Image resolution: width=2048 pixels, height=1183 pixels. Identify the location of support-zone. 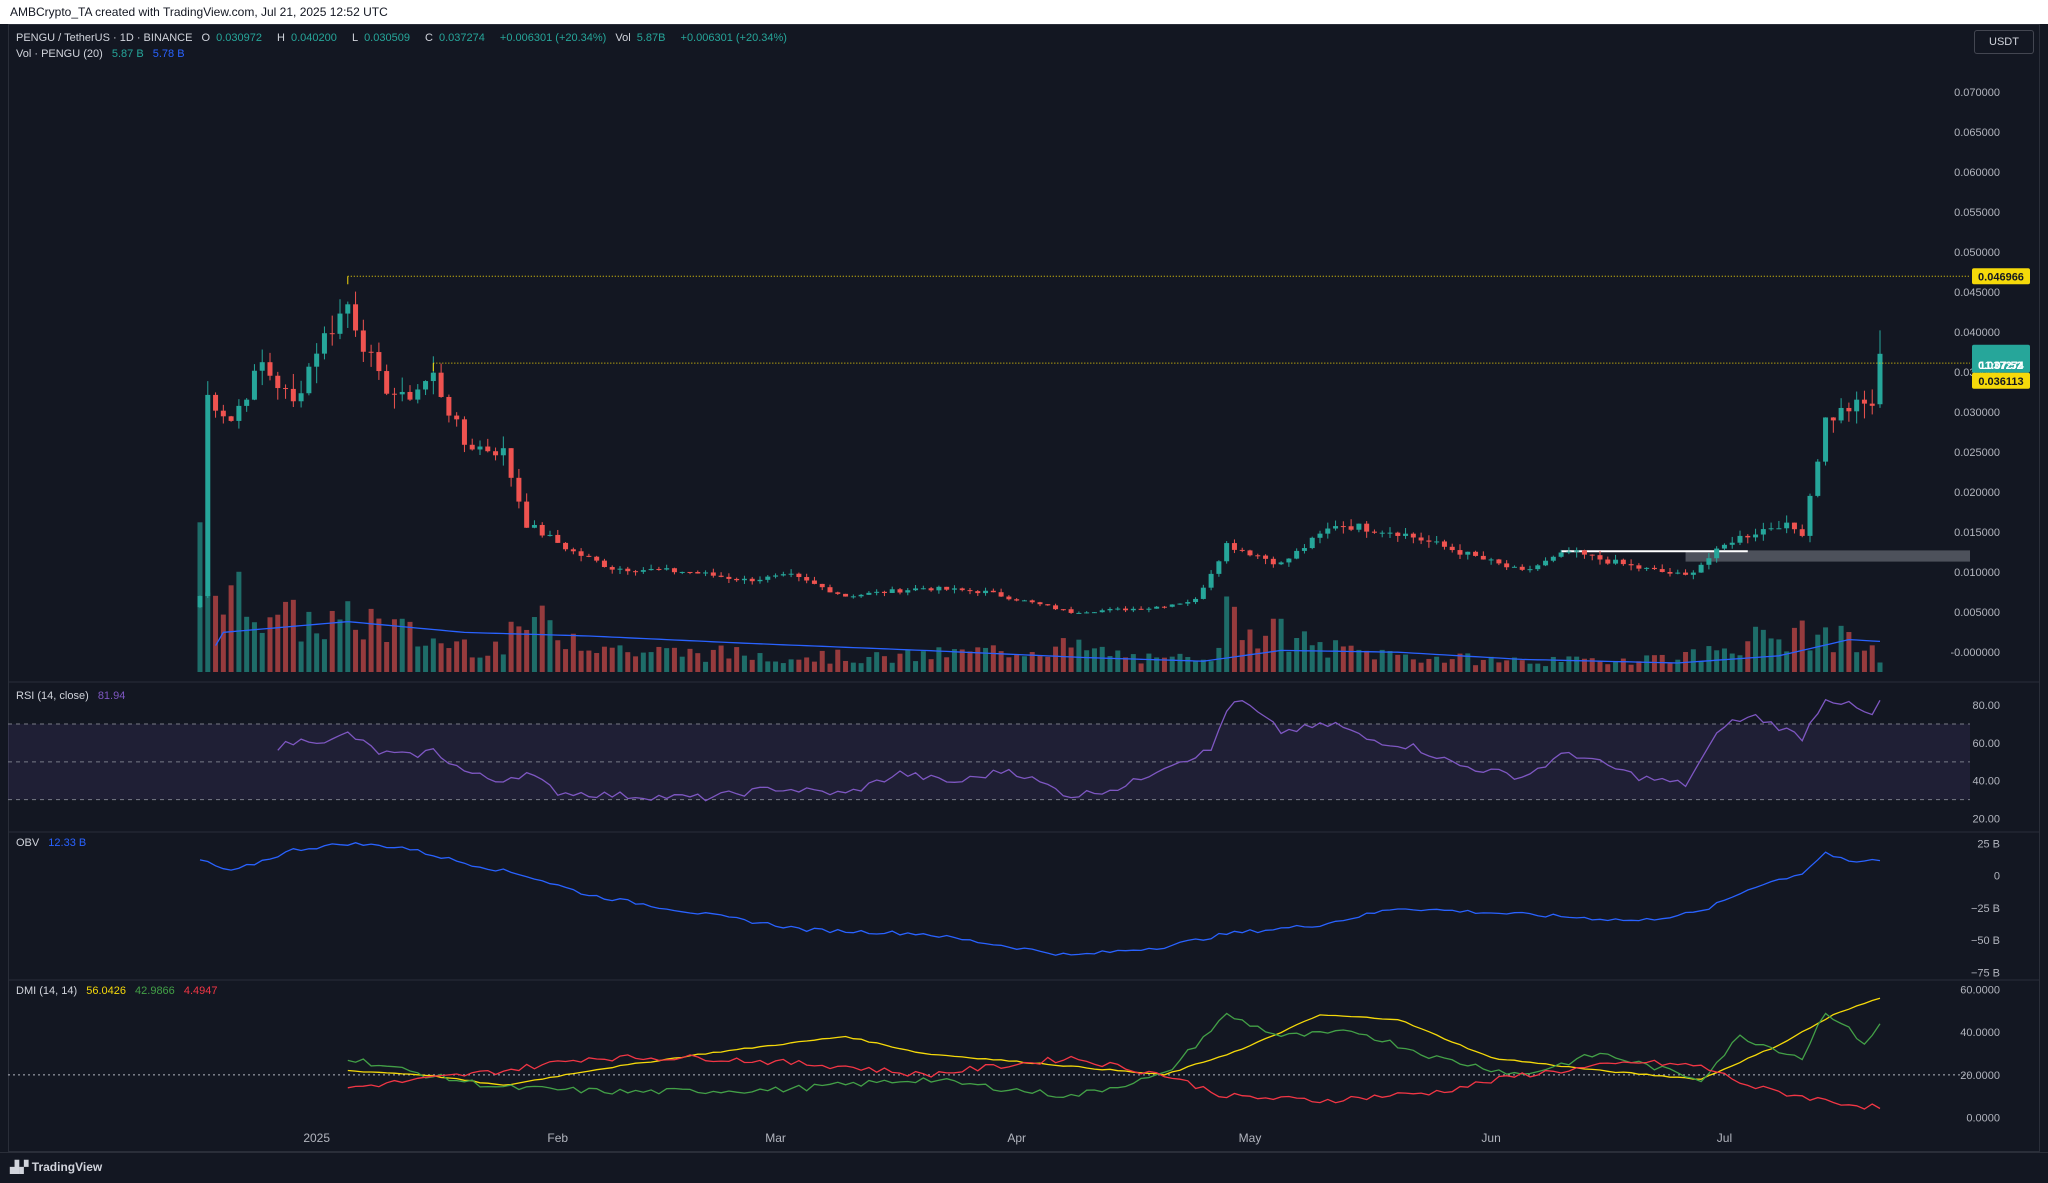
(1827, 556).